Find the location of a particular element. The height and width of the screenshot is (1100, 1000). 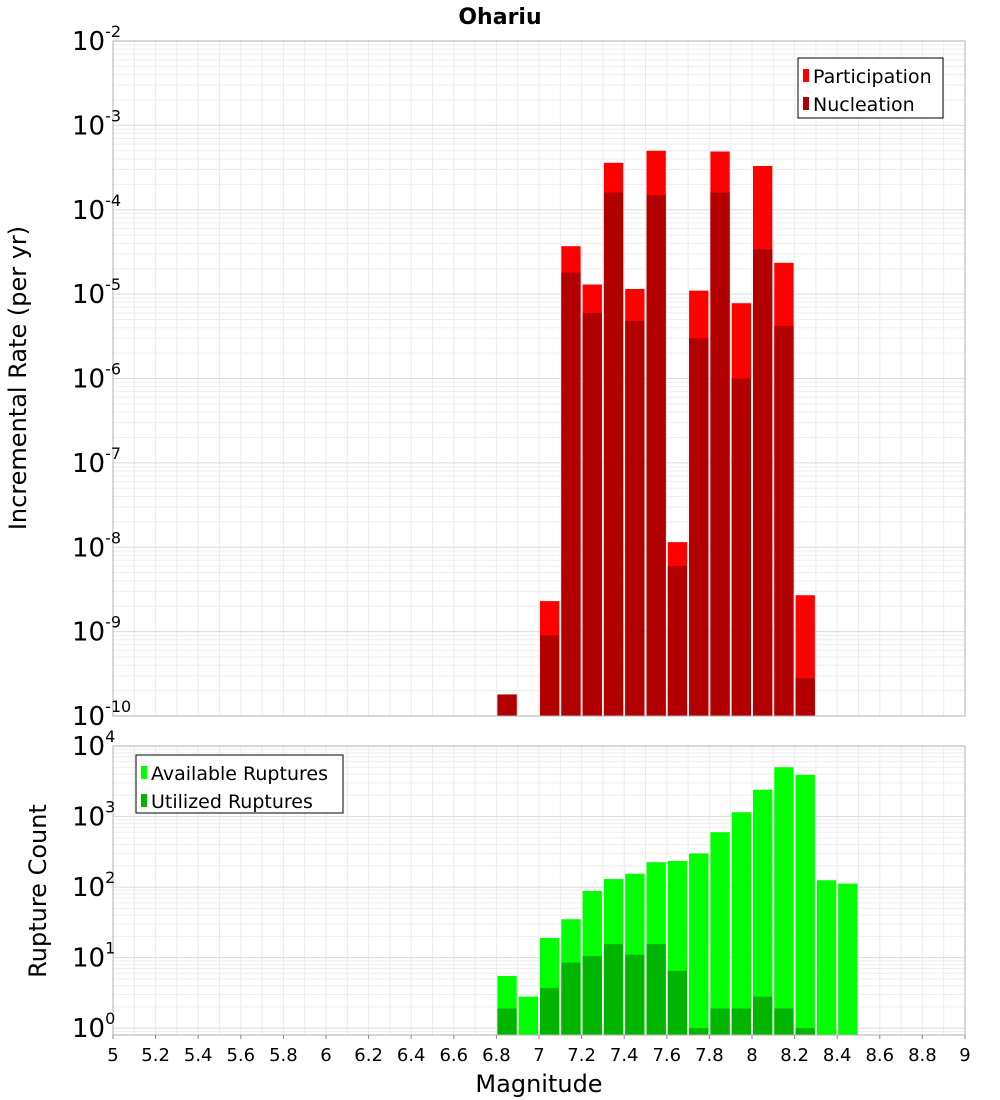

bottom-ytick-label: 10² is located at coordinates (93, 885).